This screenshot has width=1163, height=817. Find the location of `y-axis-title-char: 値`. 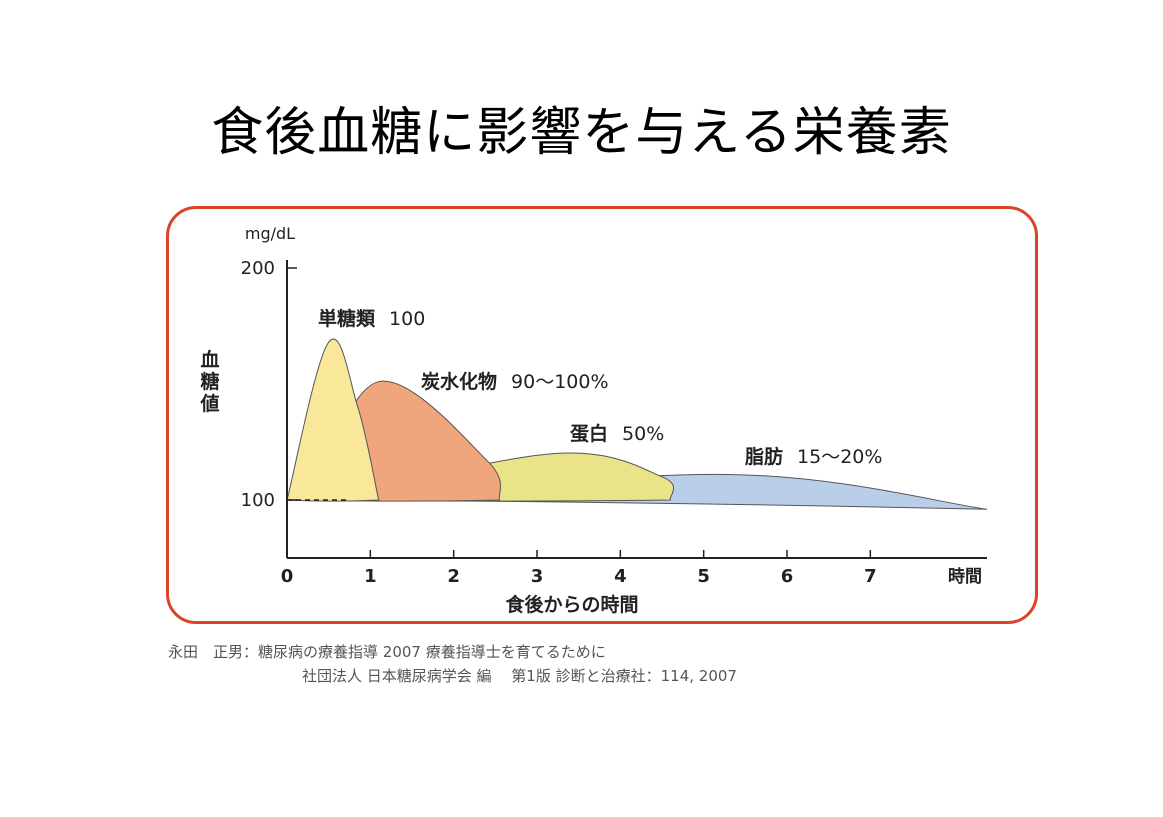

y-axis-title-char: 値 is located at coordinates (209, 404).